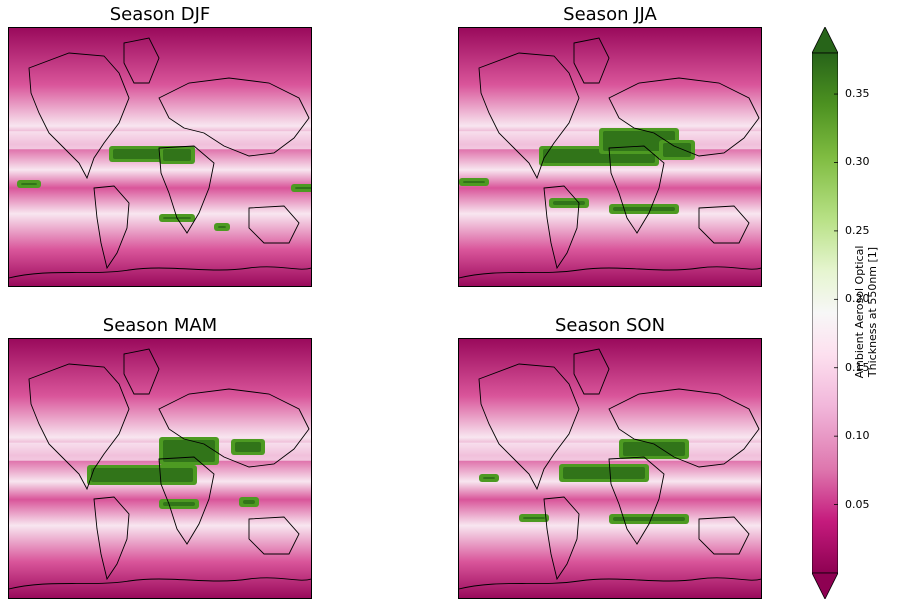  What do you see at coordinates (872, 312) in the screenshot?
I see `colorbar-label-line2: Thickness at 550nm [1]` at bounding box center [872, 312].